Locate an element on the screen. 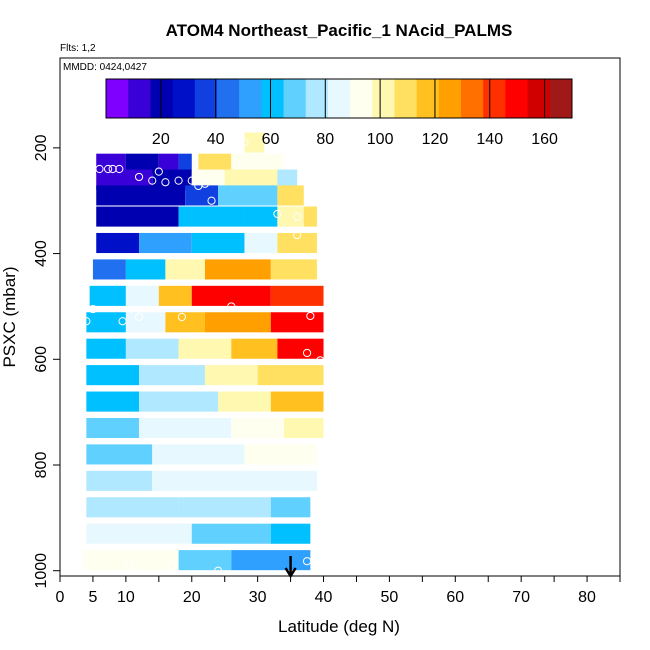  chart-title: ATOM4 Northeast_Pacific_1 NAcid_PALMS is located at coordinates (339, 30).